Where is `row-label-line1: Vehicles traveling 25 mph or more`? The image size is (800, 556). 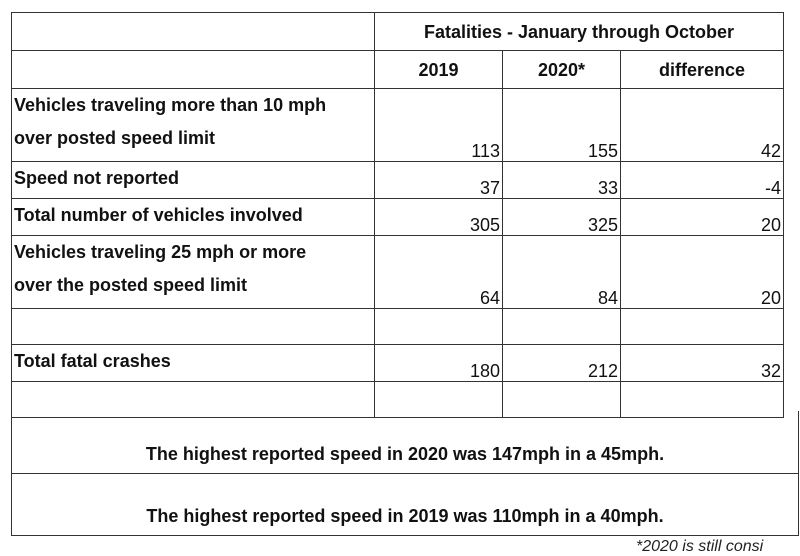 row-label-line1: Vehicles traveling 25 mph or more is located at coordinates (160, 252).